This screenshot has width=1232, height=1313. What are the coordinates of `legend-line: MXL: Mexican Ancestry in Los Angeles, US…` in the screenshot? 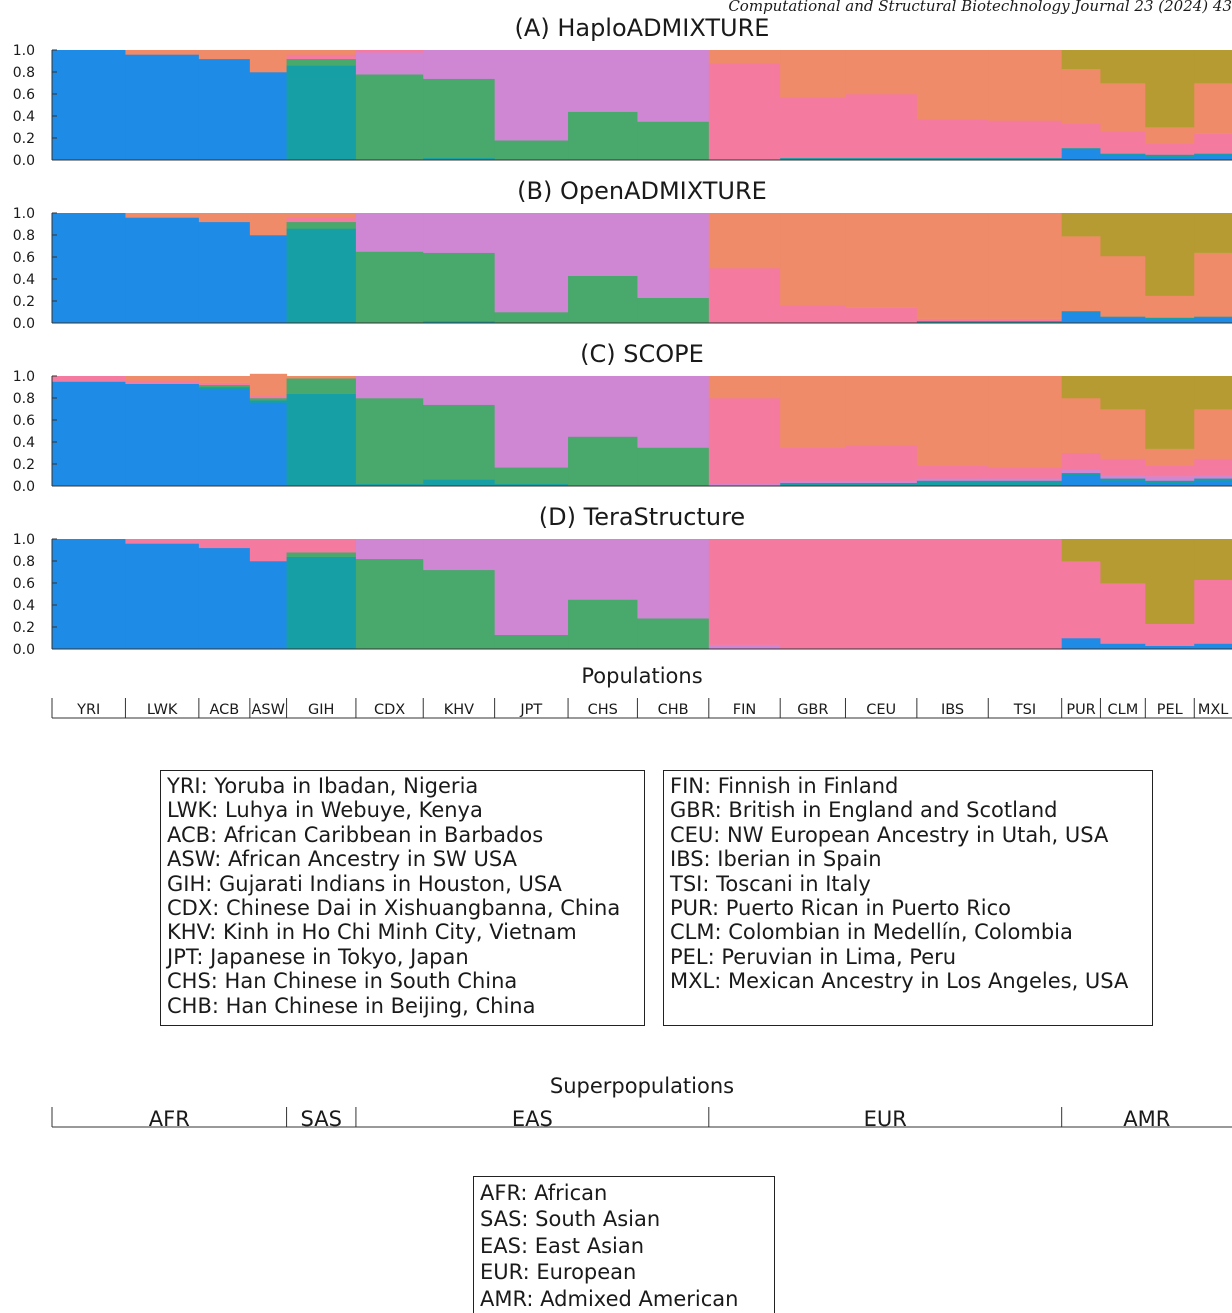 It's located at (899, 981).